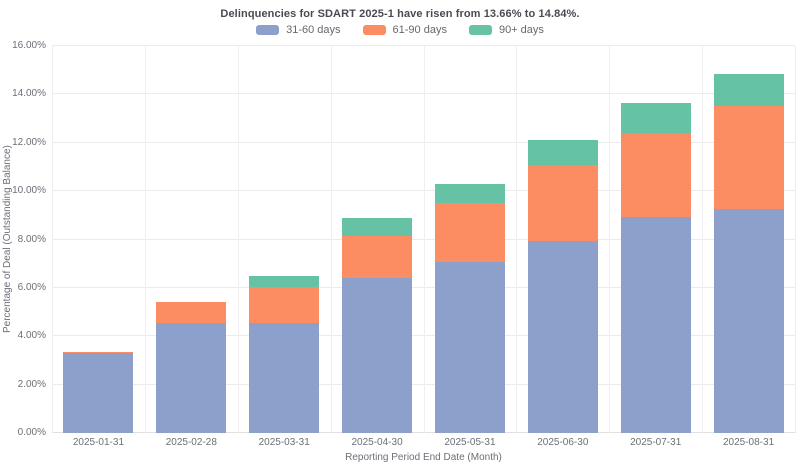 The width and height of the screenshot is (800, 467). I want to click on legend-item: 31-60 days, so click(298, 30).